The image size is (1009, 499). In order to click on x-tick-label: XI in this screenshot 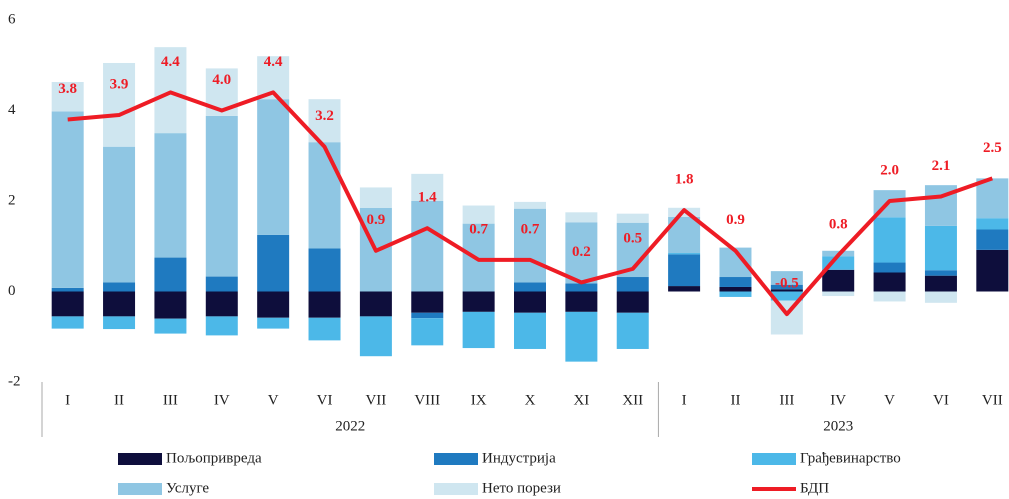, I will do `click(581, 400)`.